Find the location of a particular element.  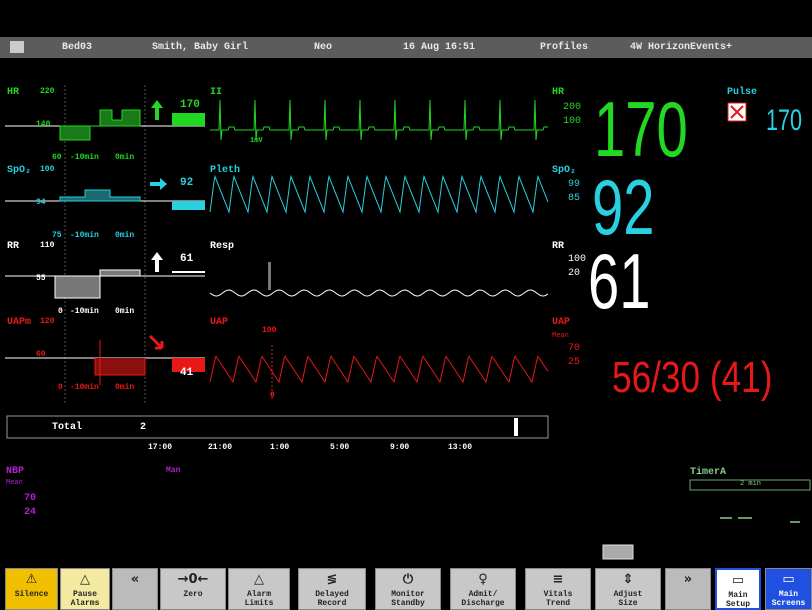

hr-value-bar is located at coordinates (188, 119).